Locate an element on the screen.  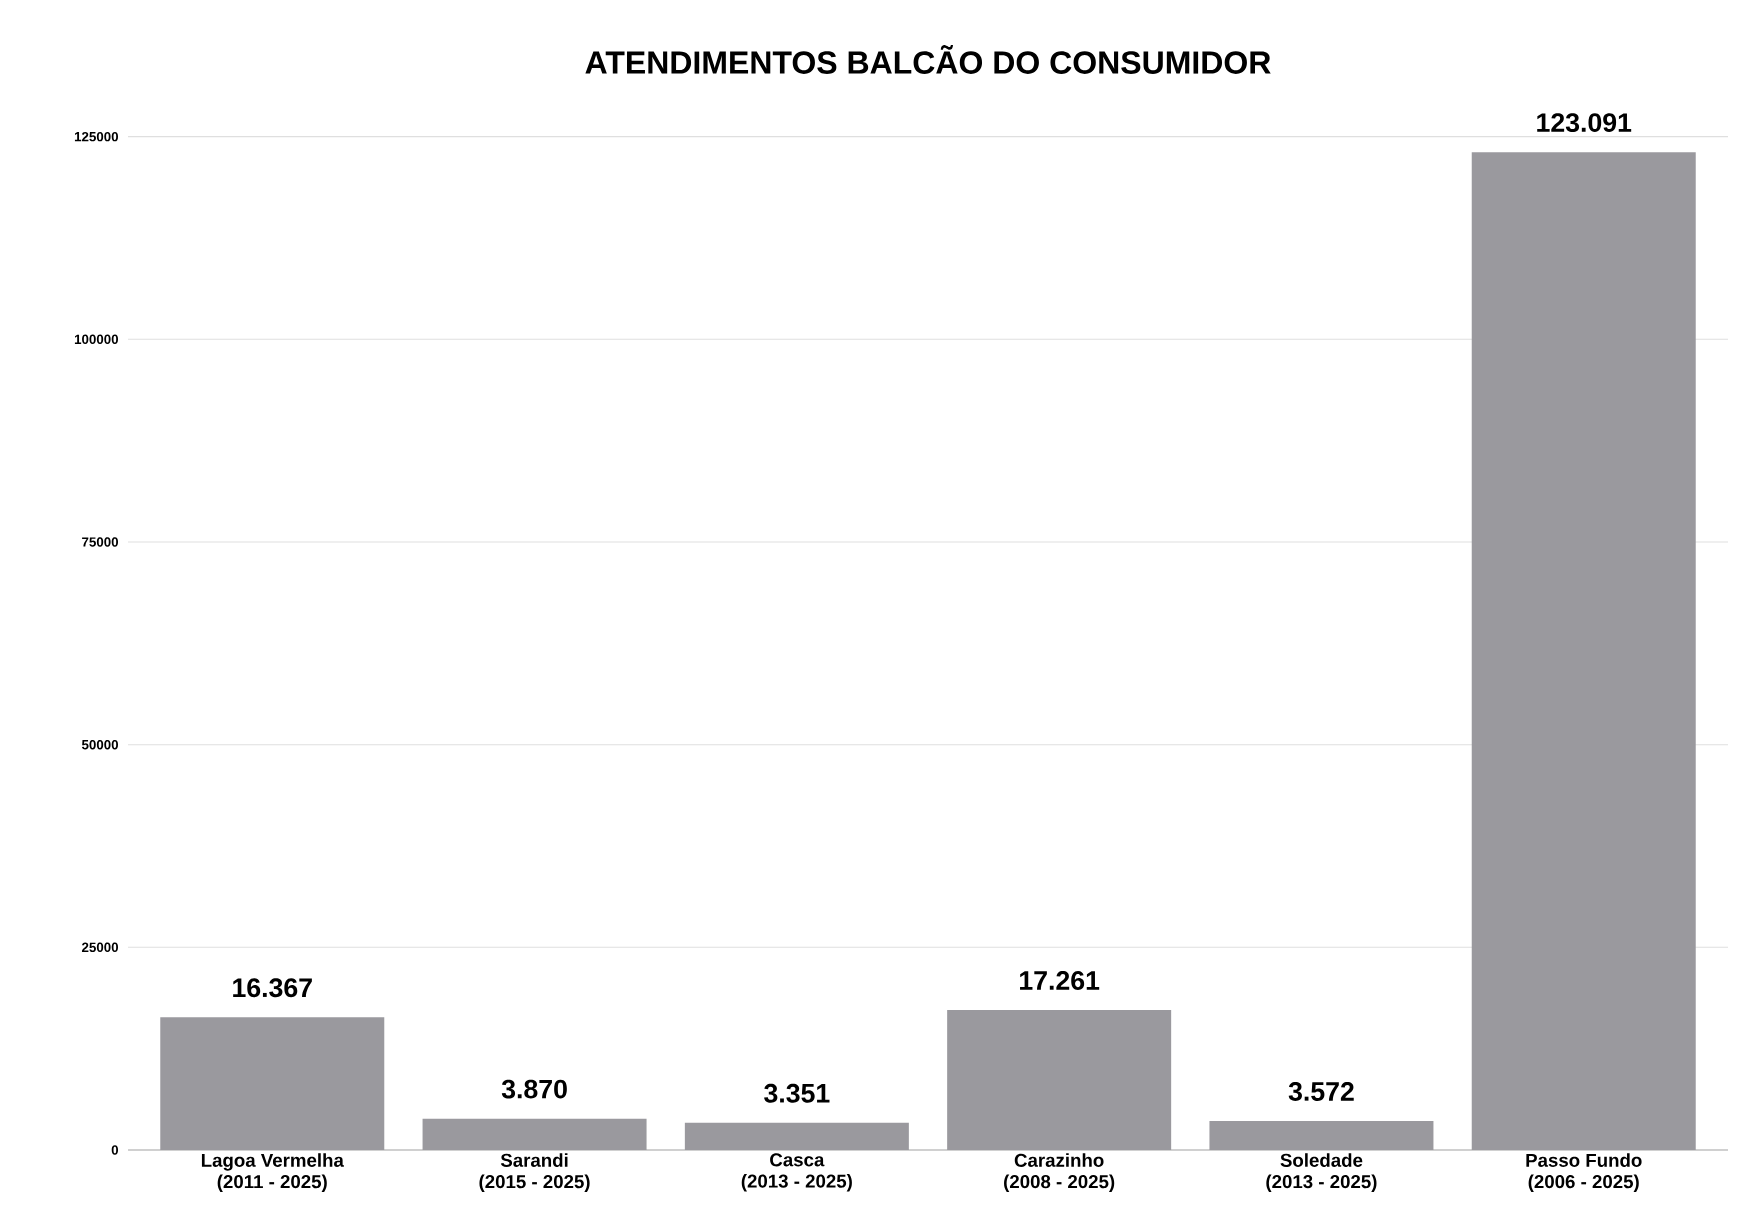
data-label: 123.091 is located at coordinates (1584, 123).